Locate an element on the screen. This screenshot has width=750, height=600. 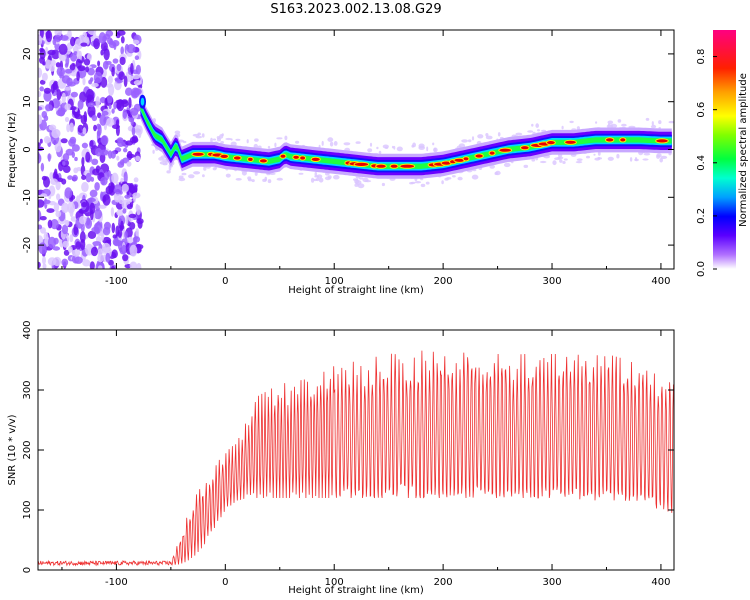
ridge-core is located at coordinates (430, 153).